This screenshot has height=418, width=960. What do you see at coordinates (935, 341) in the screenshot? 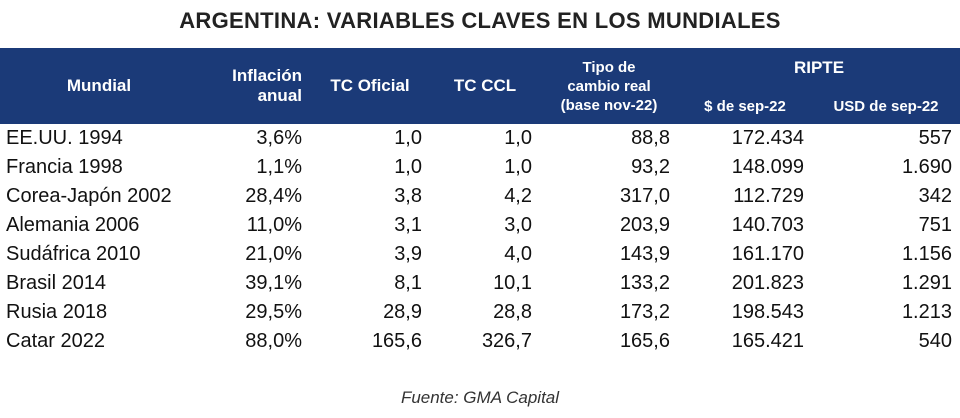
I see `cell-ripte-usd: 540` at bounding box center [935, 341].